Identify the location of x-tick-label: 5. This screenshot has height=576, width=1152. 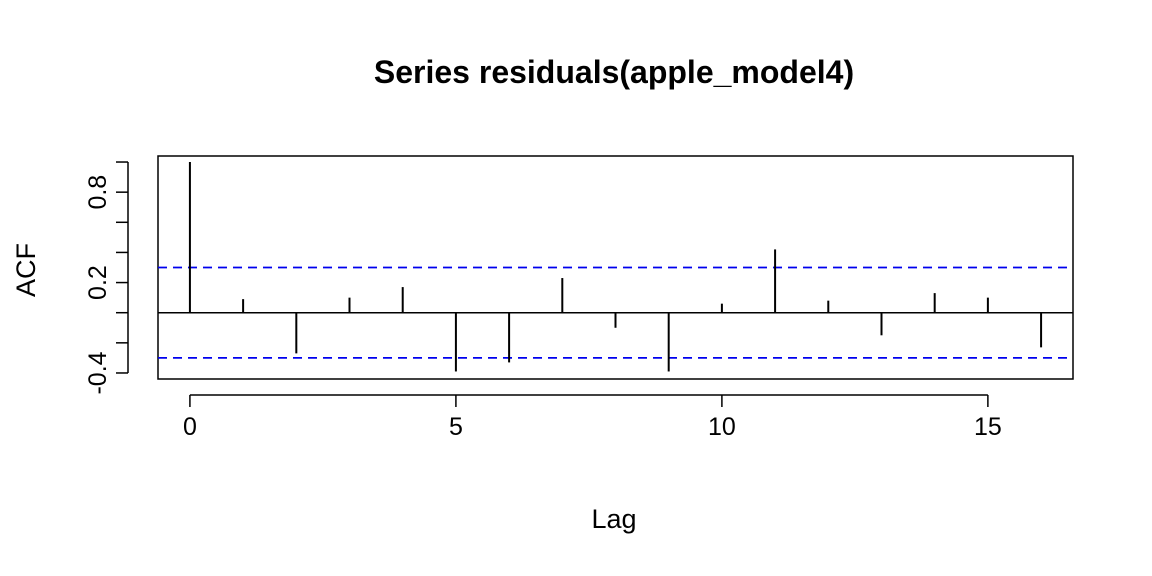
(456, 427).